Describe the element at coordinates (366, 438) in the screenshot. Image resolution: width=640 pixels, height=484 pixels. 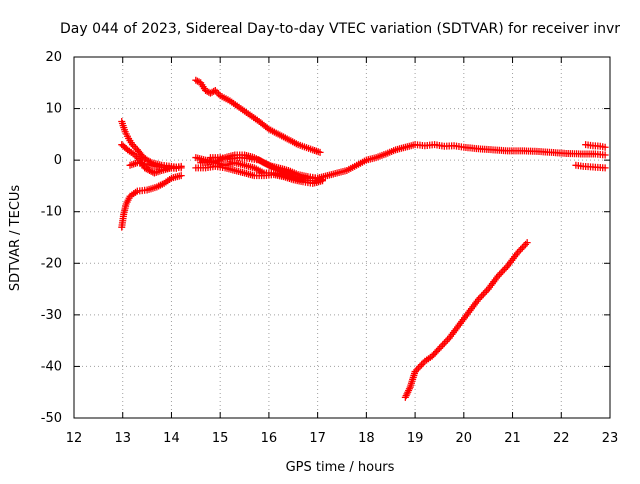
I see `x-tick-label: 18` at that location.